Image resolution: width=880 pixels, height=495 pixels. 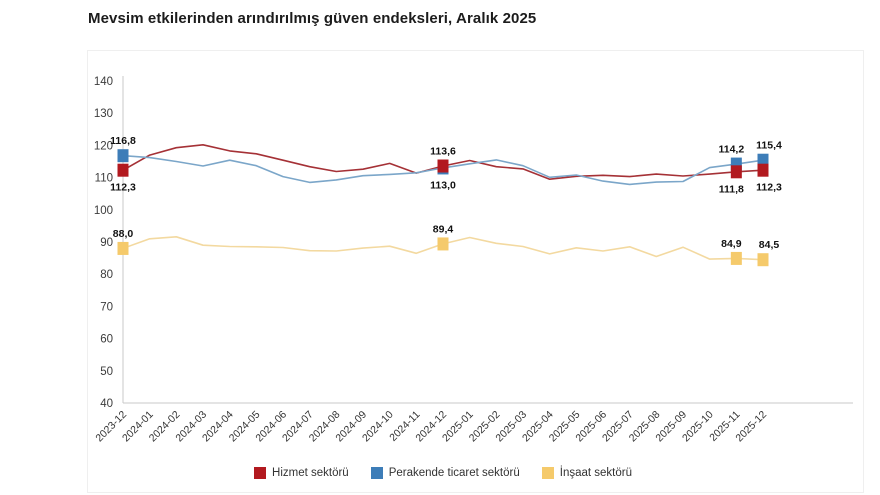 What do you see at coordinates (106, 243) in the screenshot?
I see `y-tick-label: 90` at bounding box center [106, 243].